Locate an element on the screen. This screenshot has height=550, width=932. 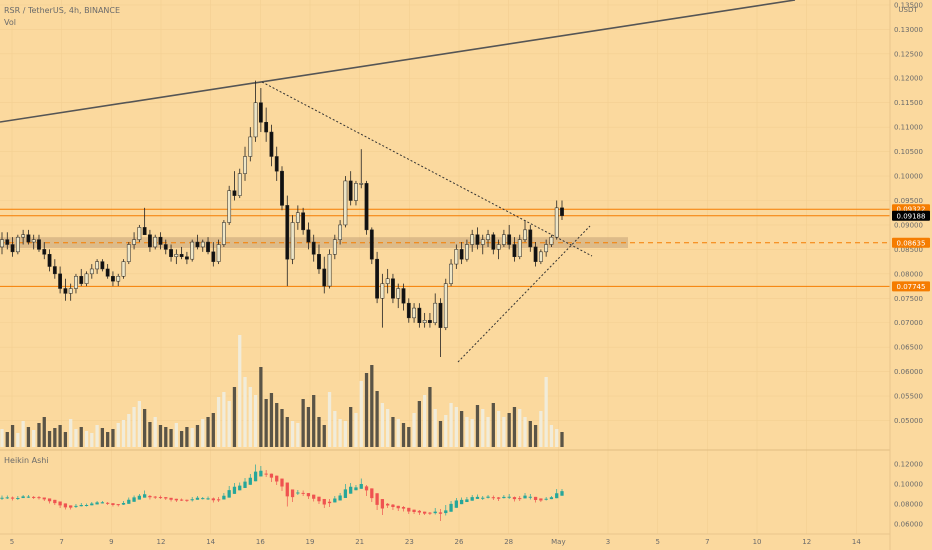
time-tick-label: 12 is located at coordinates (161, 542).